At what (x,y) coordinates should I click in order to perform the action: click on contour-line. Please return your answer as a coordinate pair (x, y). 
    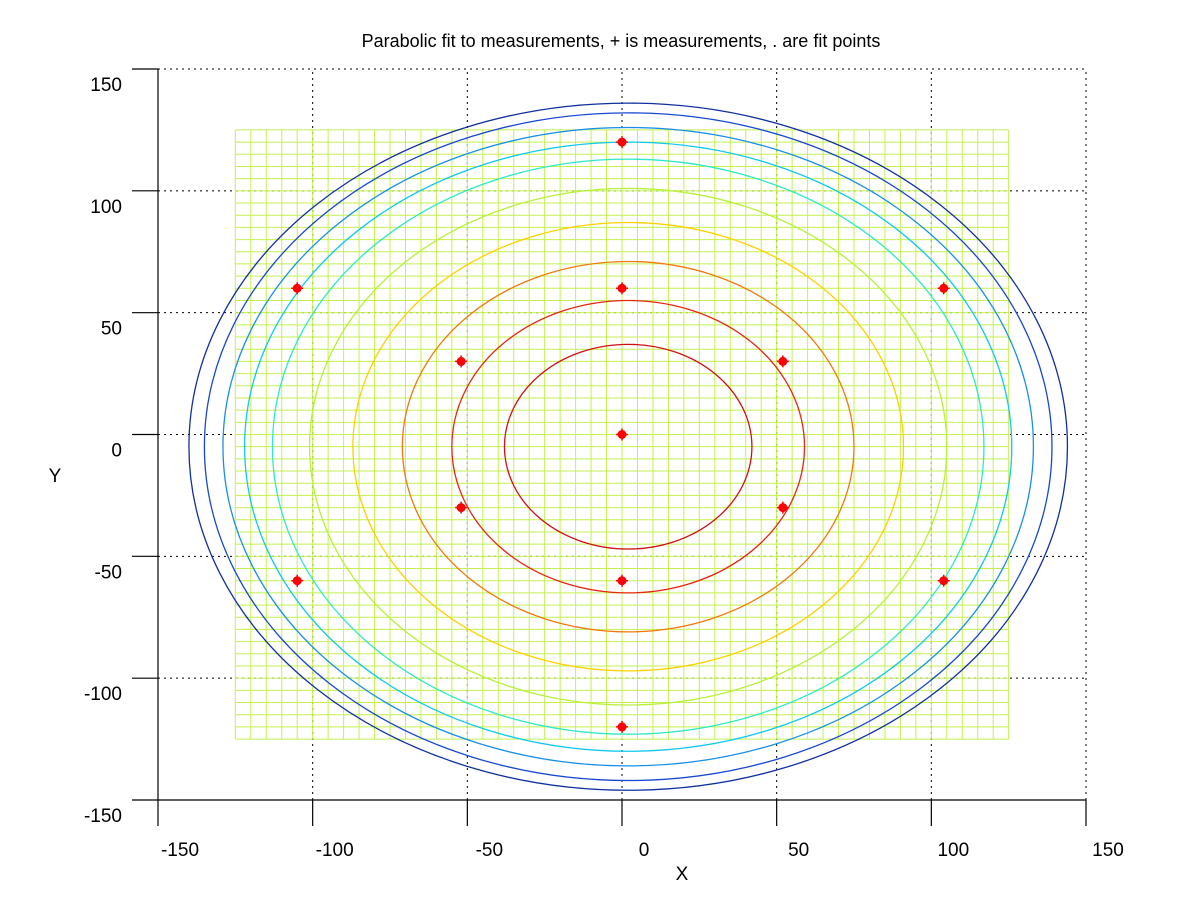
    Looking at the image, I should click on (628, 446).